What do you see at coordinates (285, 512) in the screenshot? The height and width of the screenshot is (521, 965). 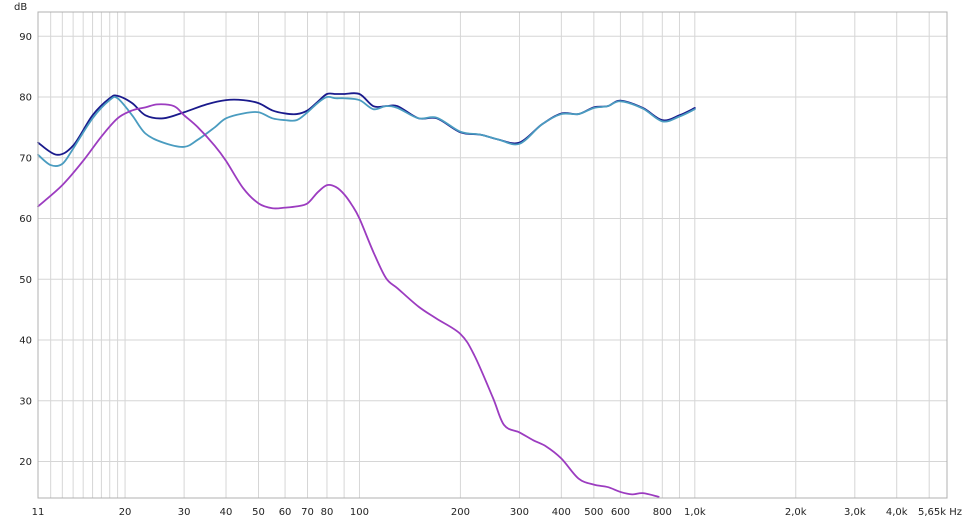 I see `x-tick-label: 60` at bounding box center [285, 512].